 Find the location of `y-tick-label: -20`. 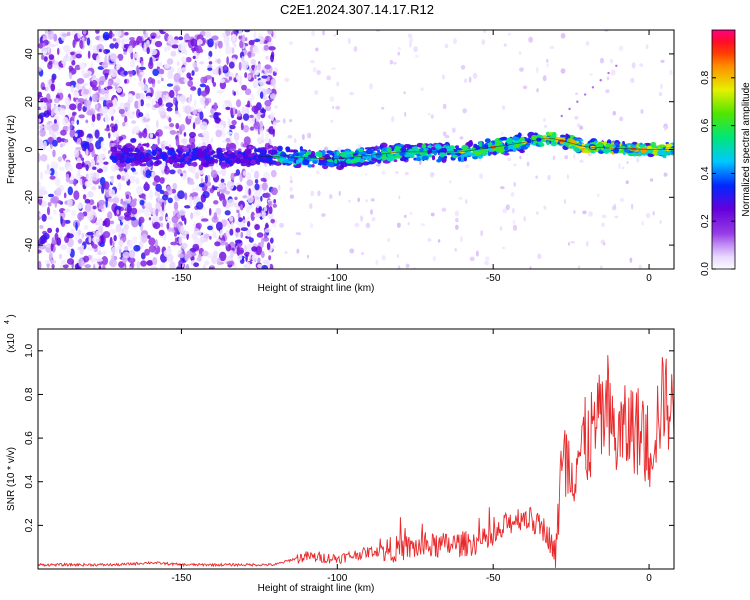

y-tick-label: -20 is located at coordinates (29, 197).